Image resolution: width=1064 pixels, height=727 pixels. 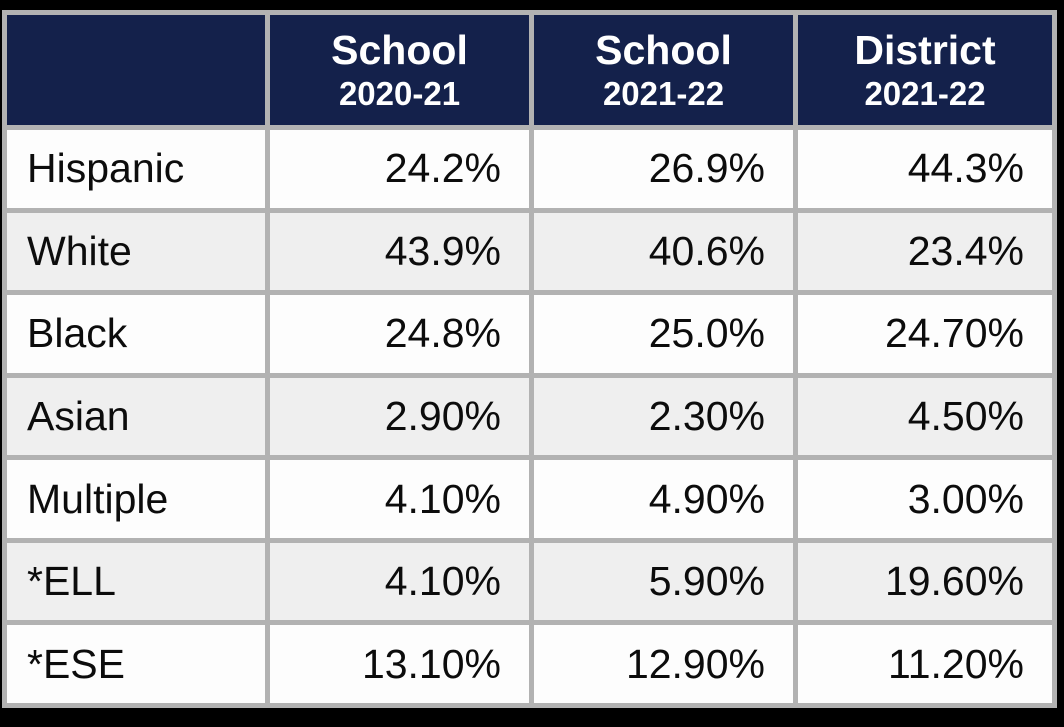 I want to click on column-header-label: District, so click(x=925, y=49).